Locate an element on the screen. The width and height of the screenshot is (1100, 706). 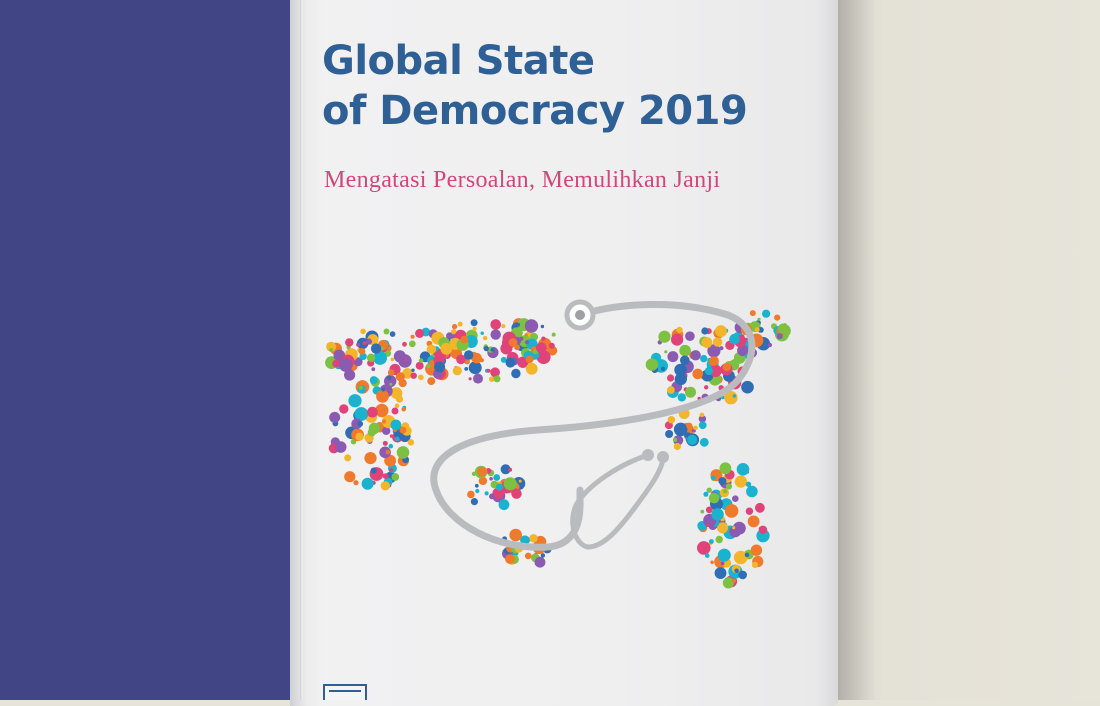
book-title: Global State of Democracy 2019 is located at coordinates (535, 86).